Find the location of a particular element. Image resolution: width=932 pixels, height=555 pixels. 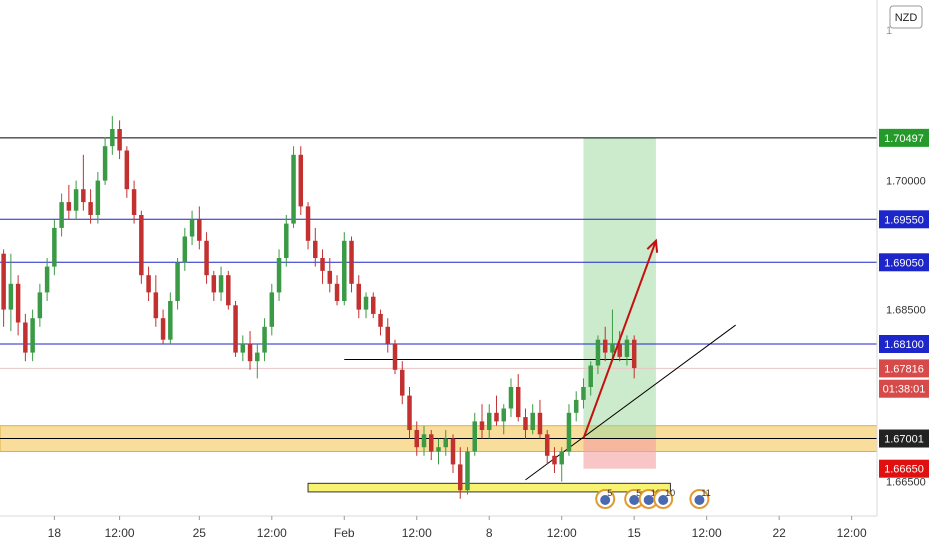

price-label-text: 1.70497 is located at coordinates (904, 139).